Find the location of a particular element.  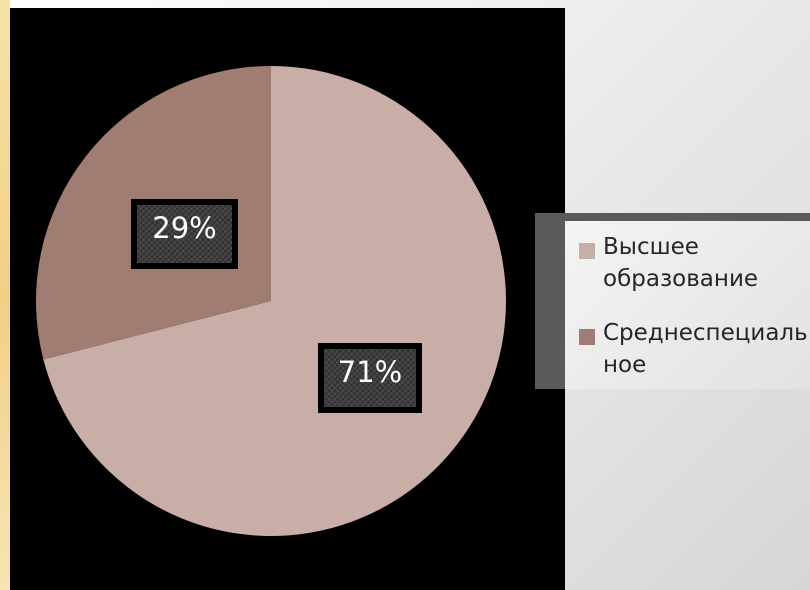

legend: Высшее образование Среднеспециаль ное is located at coordinates (672, 301).